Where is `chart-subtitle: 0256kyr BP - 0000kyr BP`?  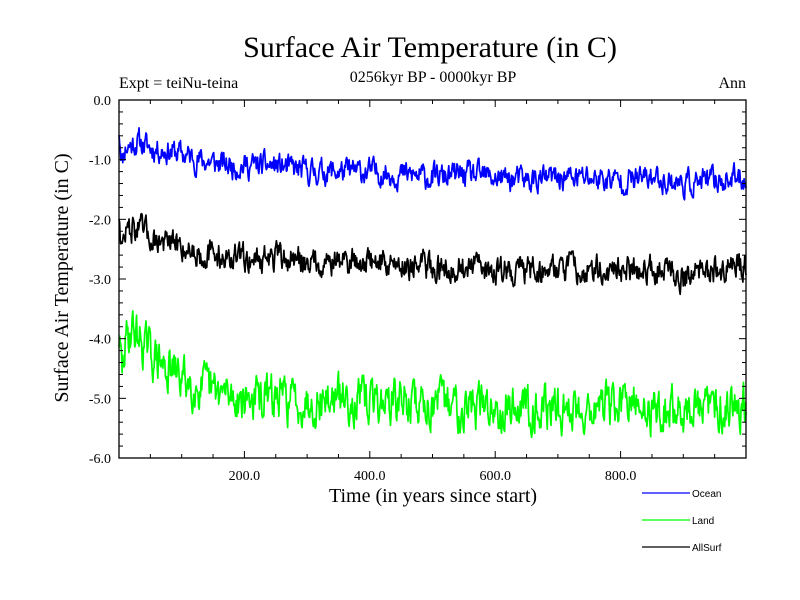
chart-subtitle: 0256kyr BP - 0000kyr BP is located at coordinates (433, 77).